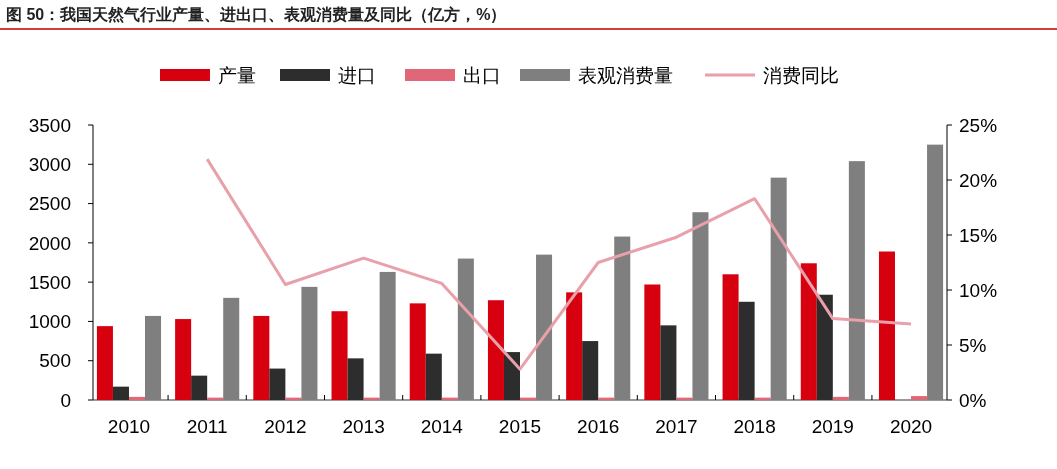 This screenshot has width=1057, height=469. Describe the element at coordinates (285, 426) in the screenshot. I see `x-tick-label: 2012` at that location.